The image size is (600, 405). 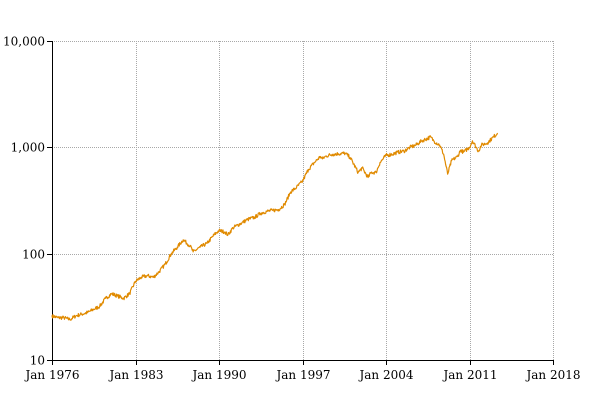 I want to click on x-tick-label: Jan 1997, so click(x=302, y=375).